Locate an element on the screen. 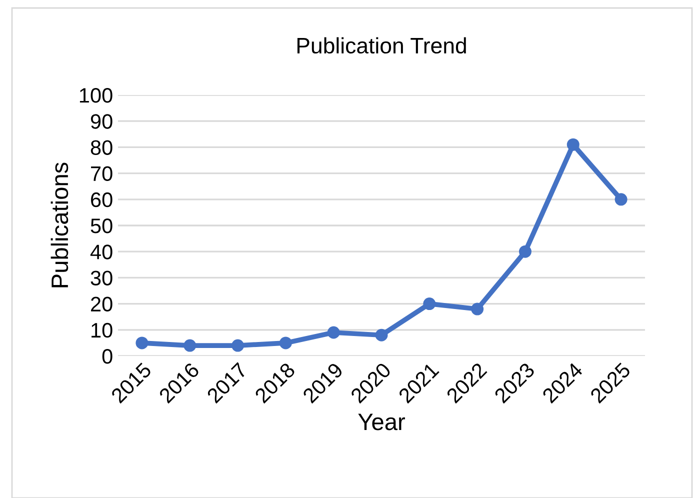  y-tick-label: 0 is located at coordinates (107, 356).